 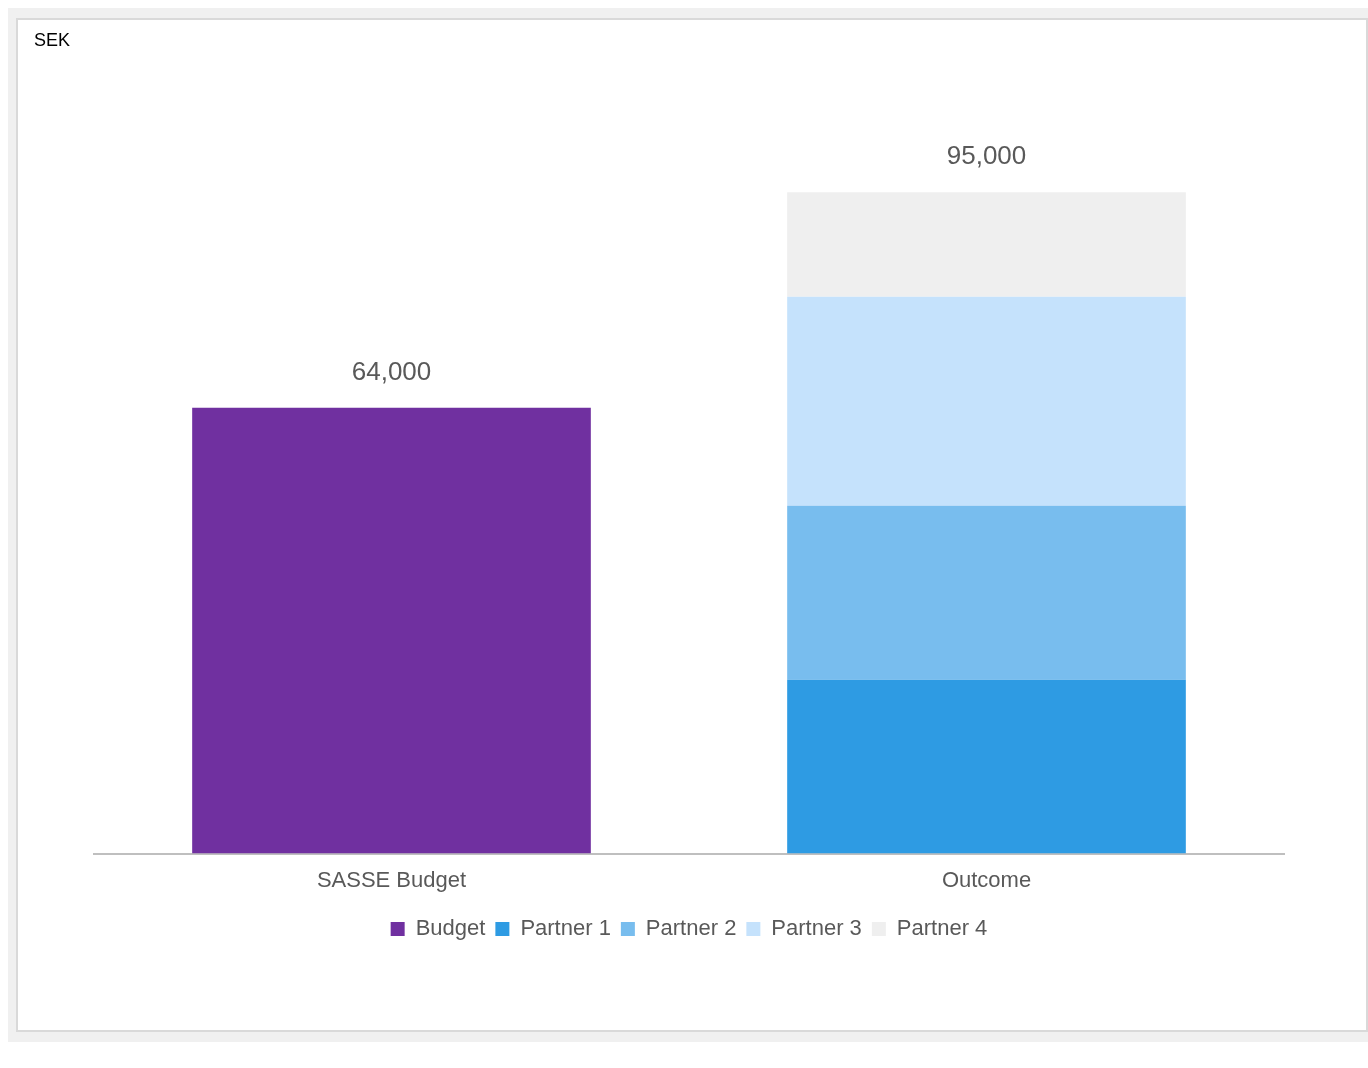 What do you see at coordinates (52, 39) in the screenshot?
I see `text: SEK` at bounding box center [52, 39].